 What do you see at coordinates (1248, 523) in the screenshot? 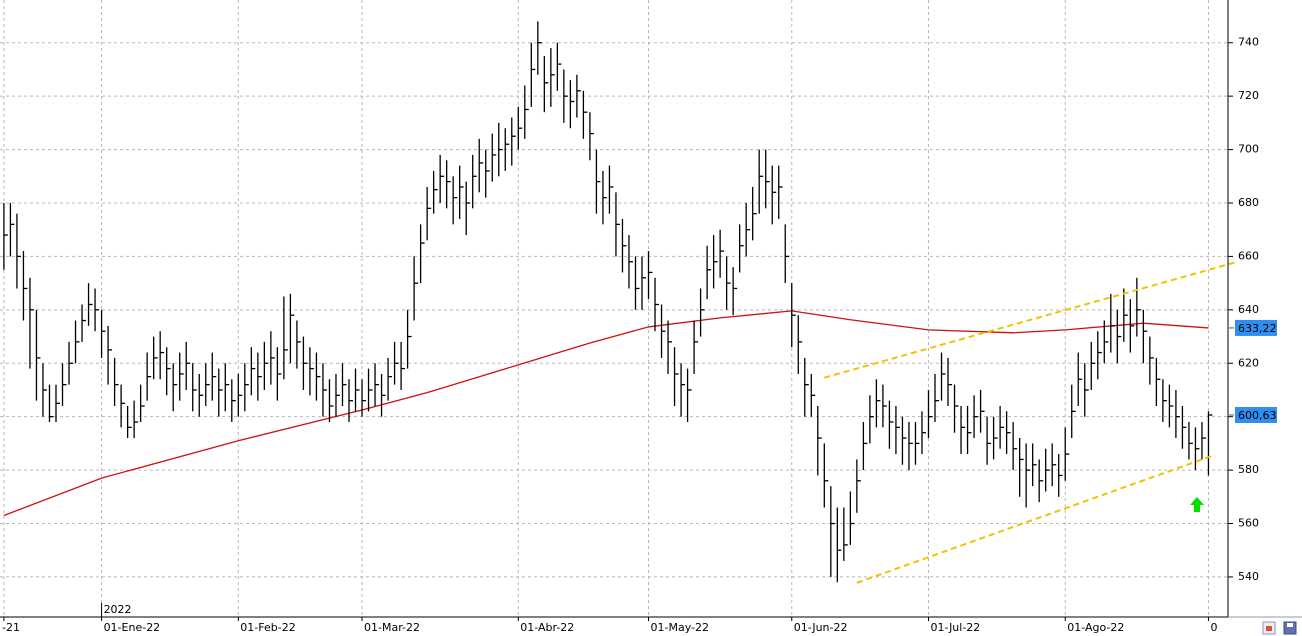
I see `y-tick-label: 560` at bounding box center [1248, 523].